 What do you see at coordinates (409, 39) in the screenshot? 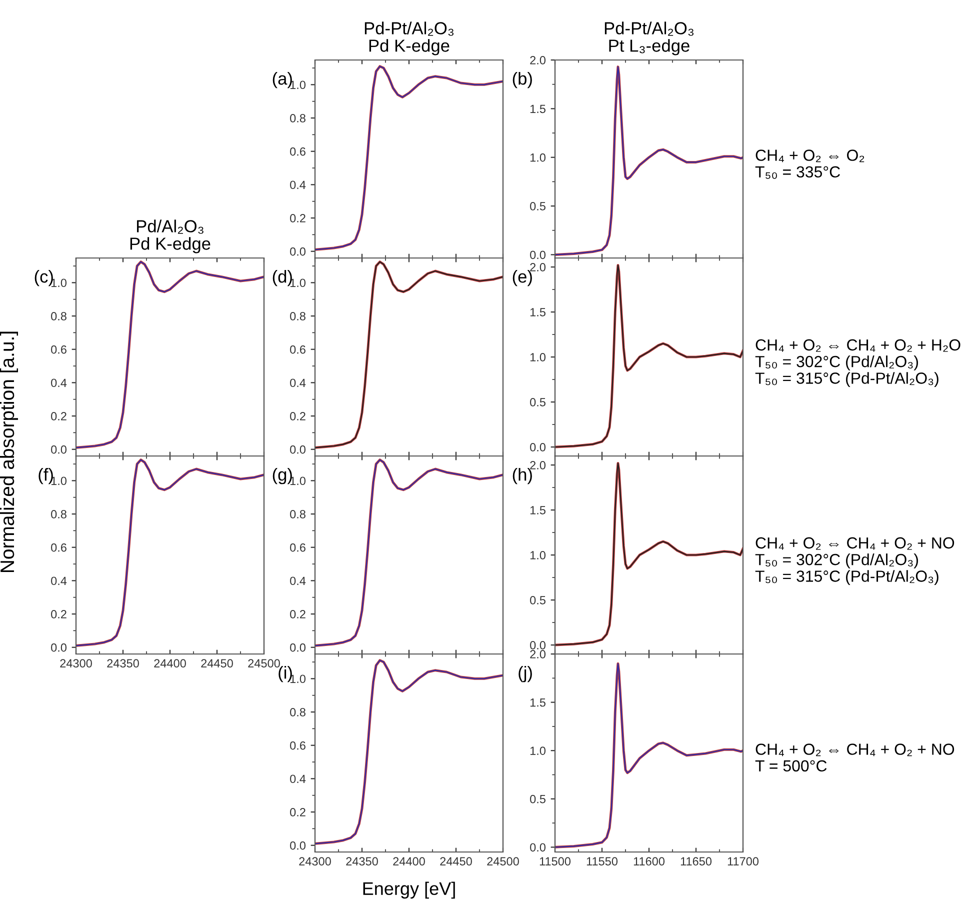
I see `chart-title: Pd-Pt/Al₂O₃ Pd K-edge` at bounding box center [409, 39].